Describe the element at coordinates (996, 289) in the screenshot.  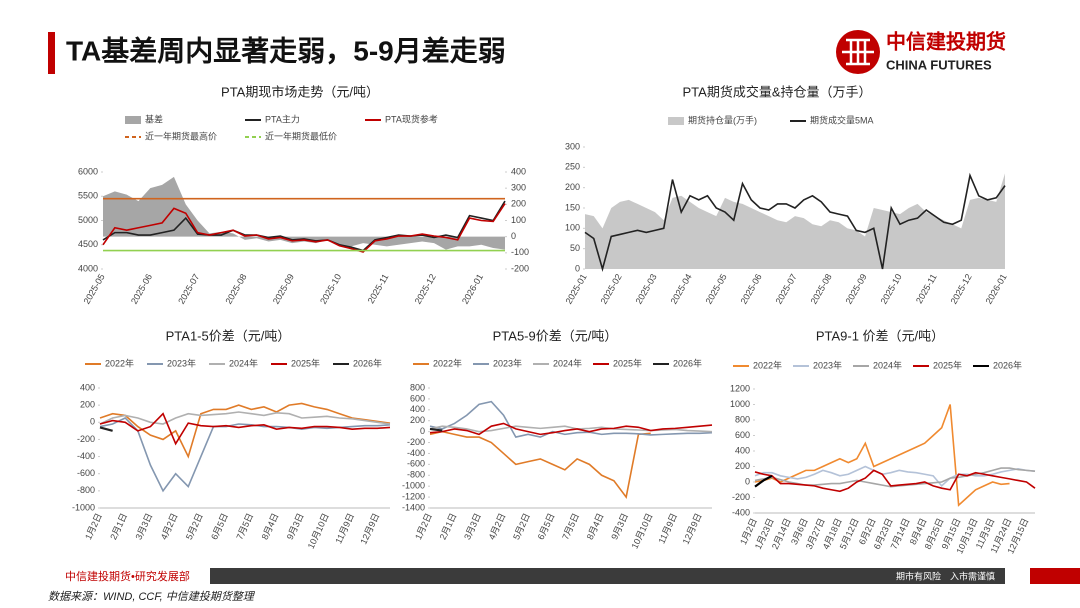
I see `x-tick-label: 2026-01` at that location.